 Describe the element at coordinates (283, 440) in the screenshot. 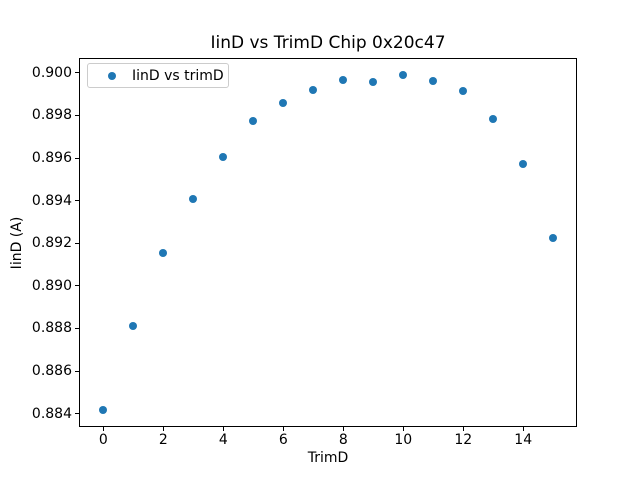

I see `x-tick-label: 6` at that location.